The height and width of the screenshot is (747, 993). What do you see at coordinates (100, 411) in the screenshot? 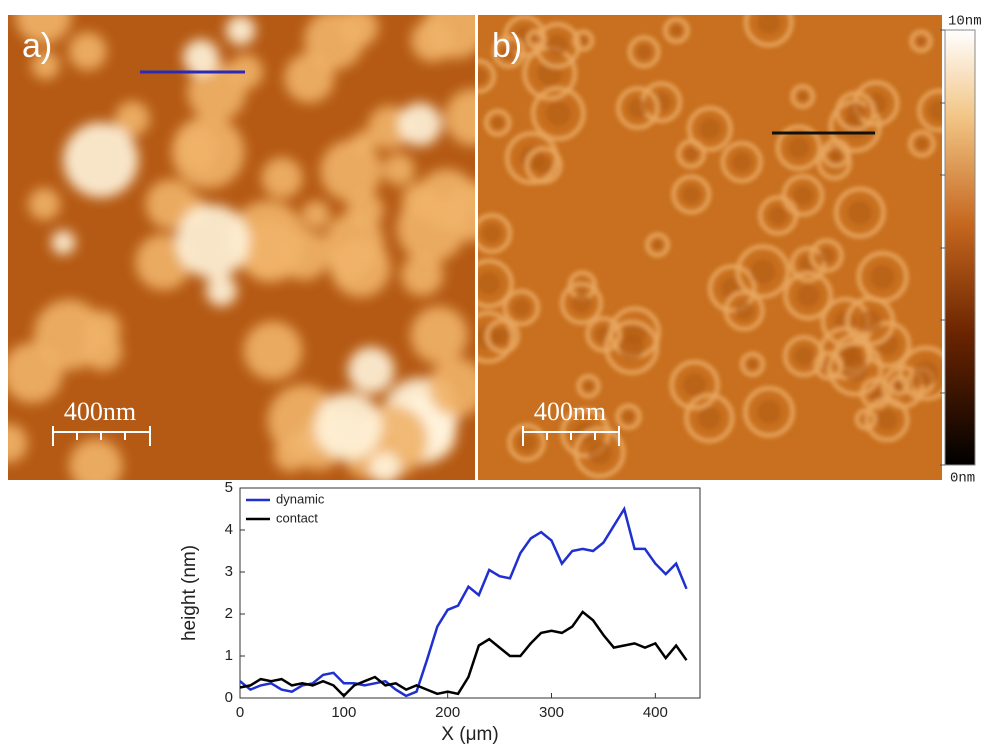
I see `scale-bar-label: 400nm` at bounding box center [100, 411].